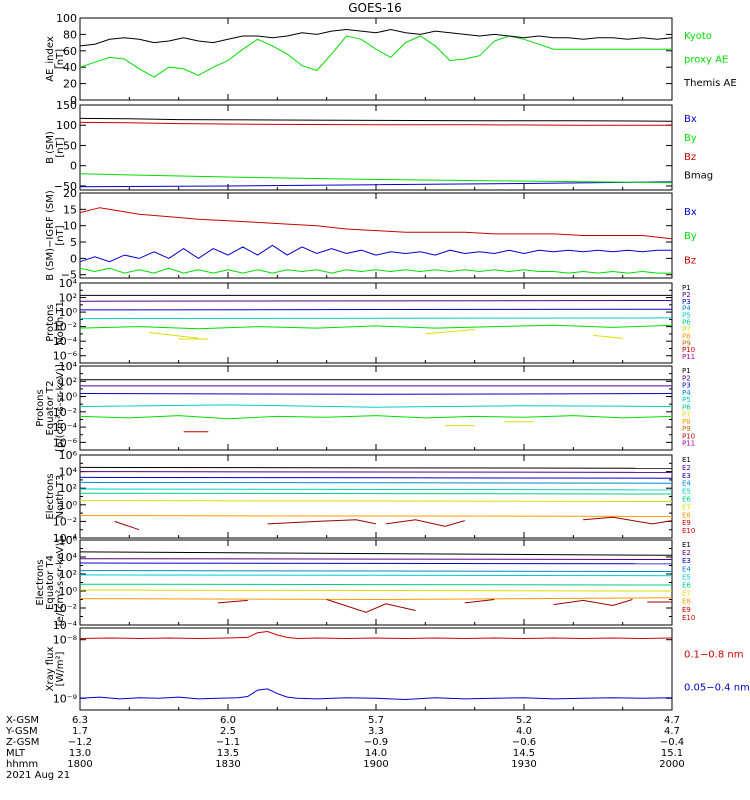 This screenshot has height=800, width=750. I want to click on plot-title: GOES-16, so click(375, 8).